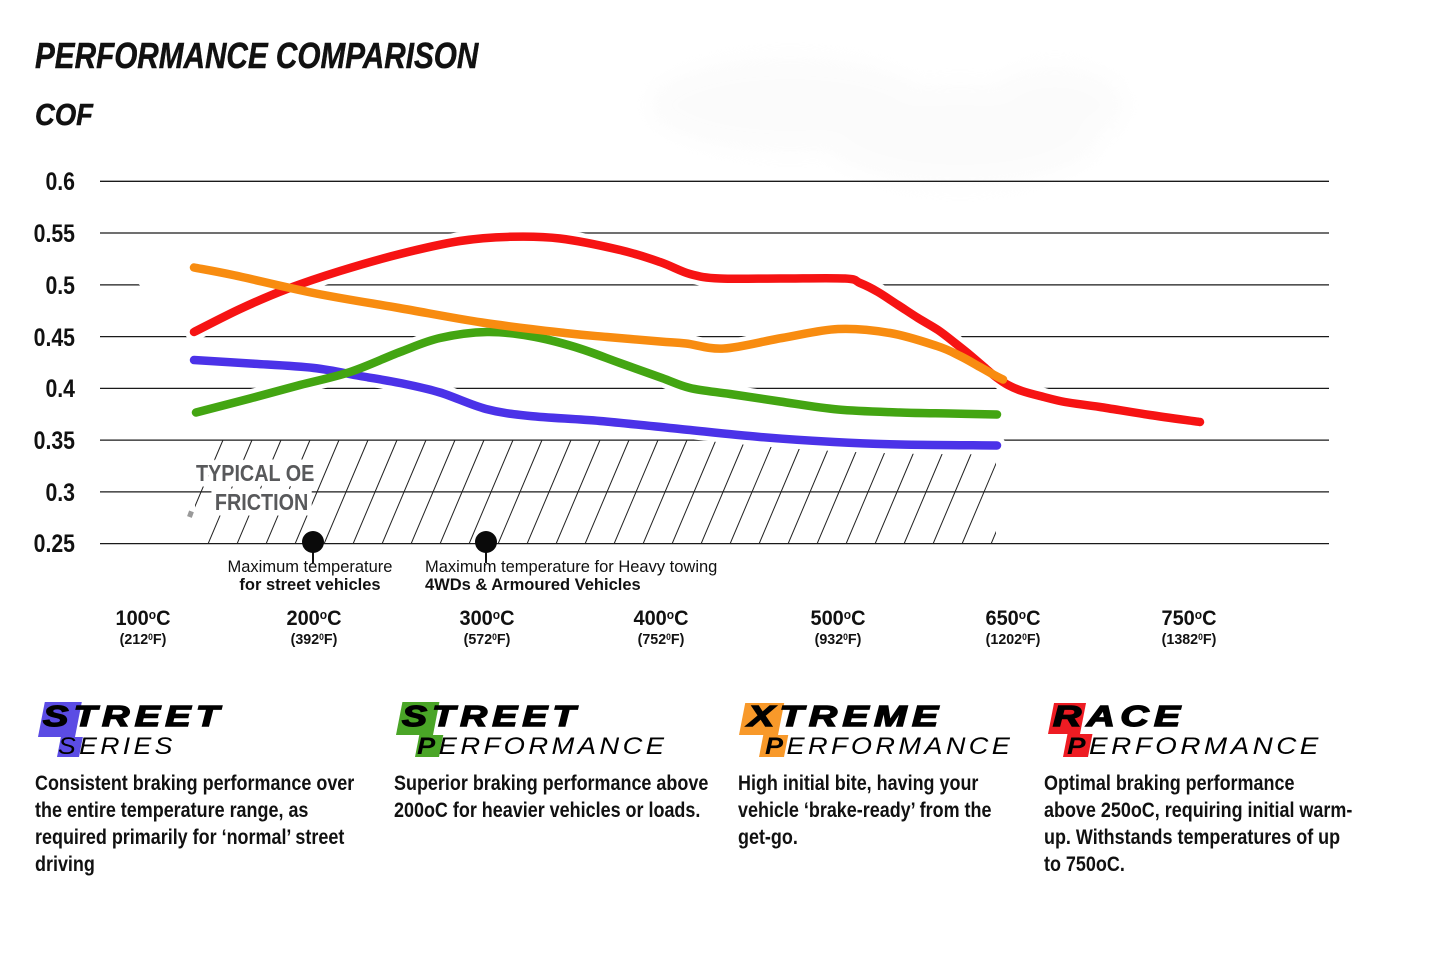 The image size is (1445, 972). Describe the element at coordinates (255, 474) in the screenshot. I see `svg-text: TYPICAL OE` at that location.